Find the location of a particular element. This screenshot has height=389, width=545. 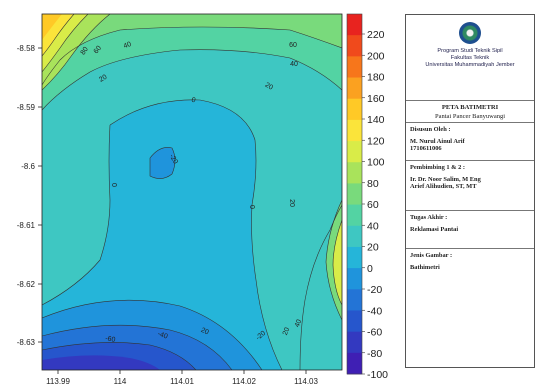

colorbar-frame is located at coordinates (354, 194).